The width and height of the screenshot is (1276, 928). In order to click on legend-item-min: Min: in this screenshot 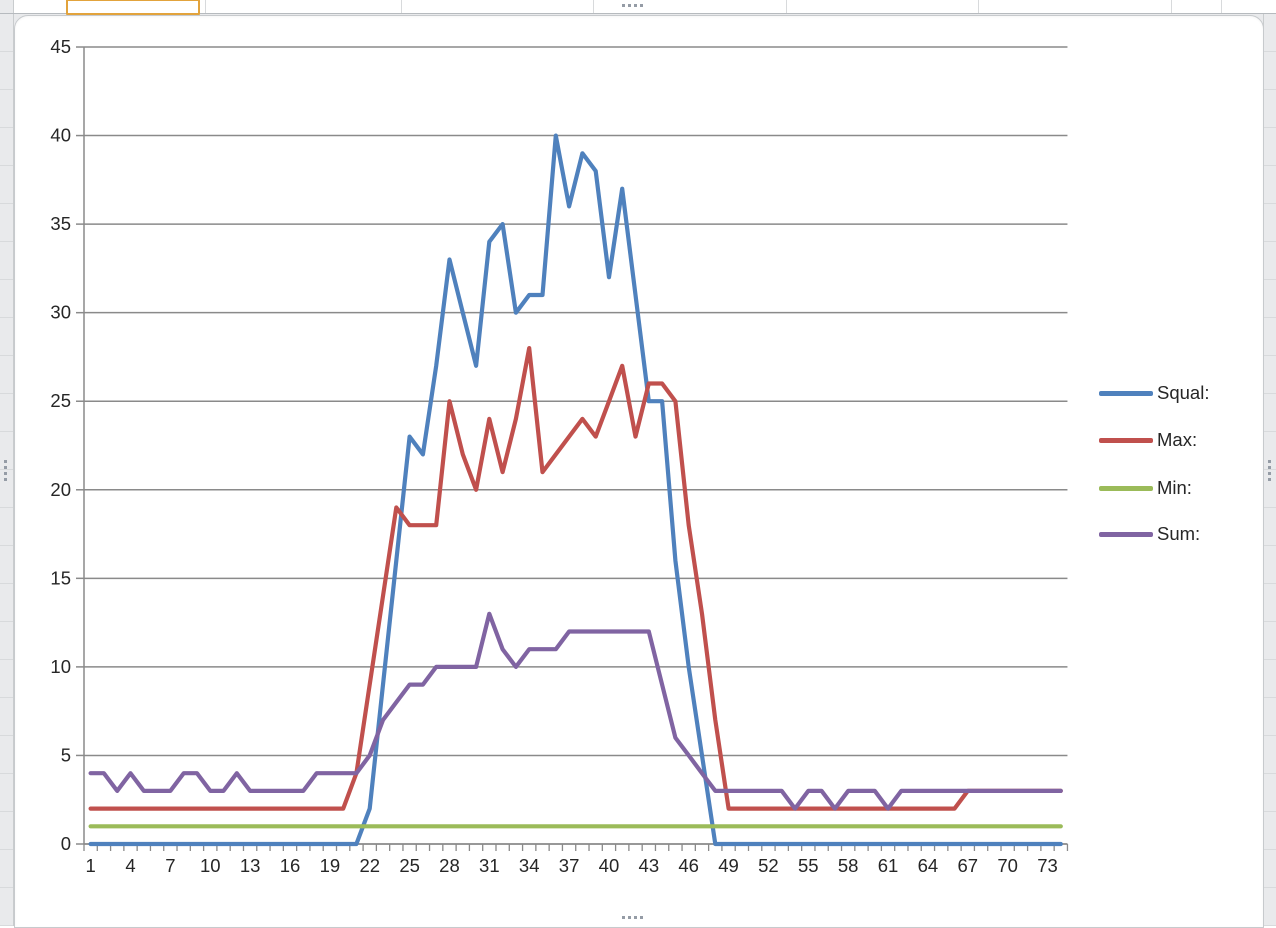, I will do `click(1145, 488)`.